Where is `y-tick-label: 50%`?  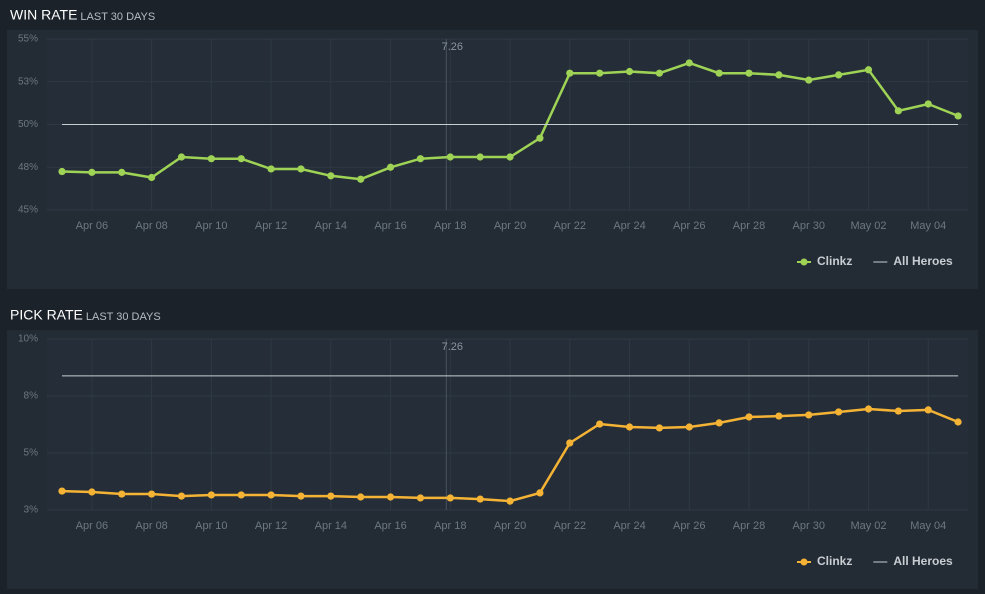 y-tick-label: 50% is located at coordinates (28, 124).